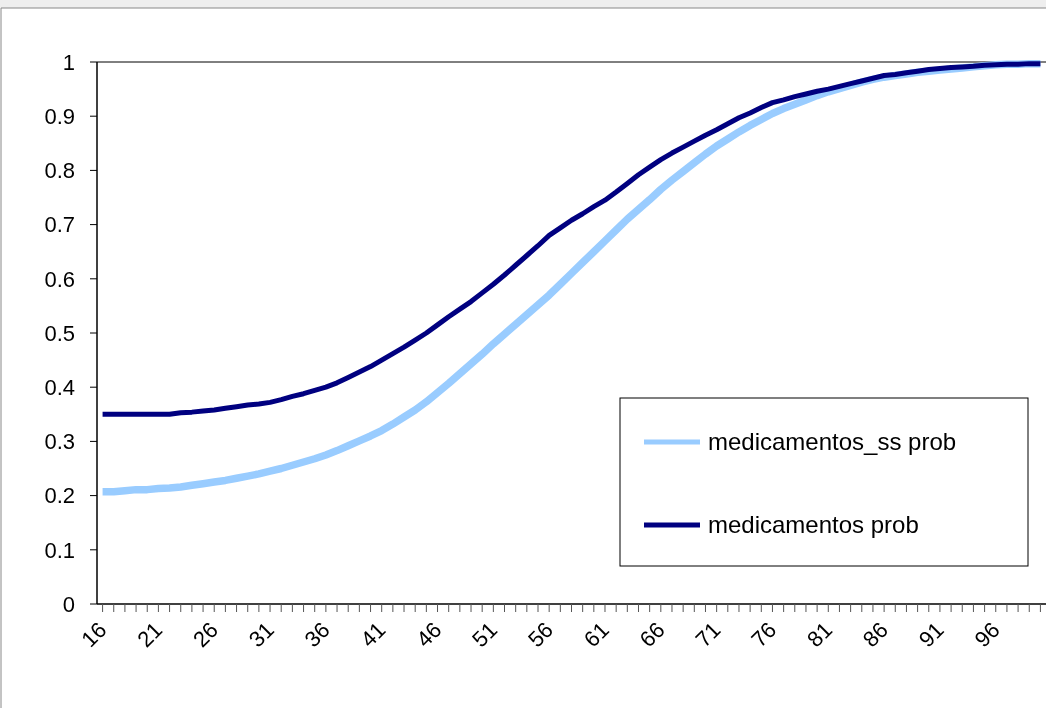 The height and width of the screenshot is (708, 1046). Describe the element at coordinates (820, 635) in the screenshot. I see `x-tick-label: 81` at that location.